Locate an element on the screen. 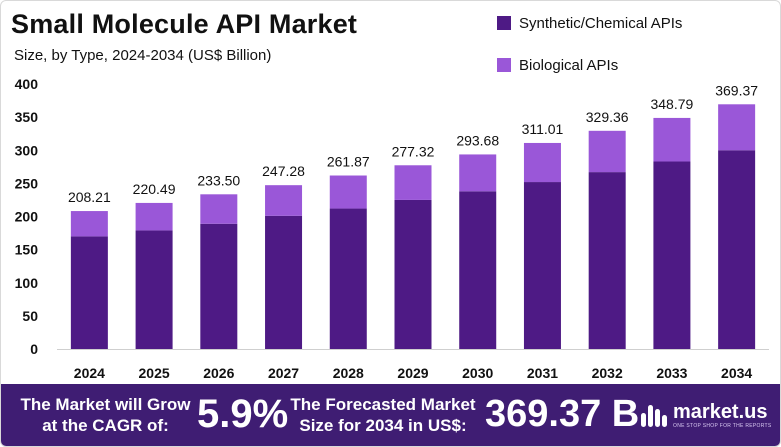 This screenshot has height=447, width=781. total-data-label: 261.87 is located at coordinates (348, 162).